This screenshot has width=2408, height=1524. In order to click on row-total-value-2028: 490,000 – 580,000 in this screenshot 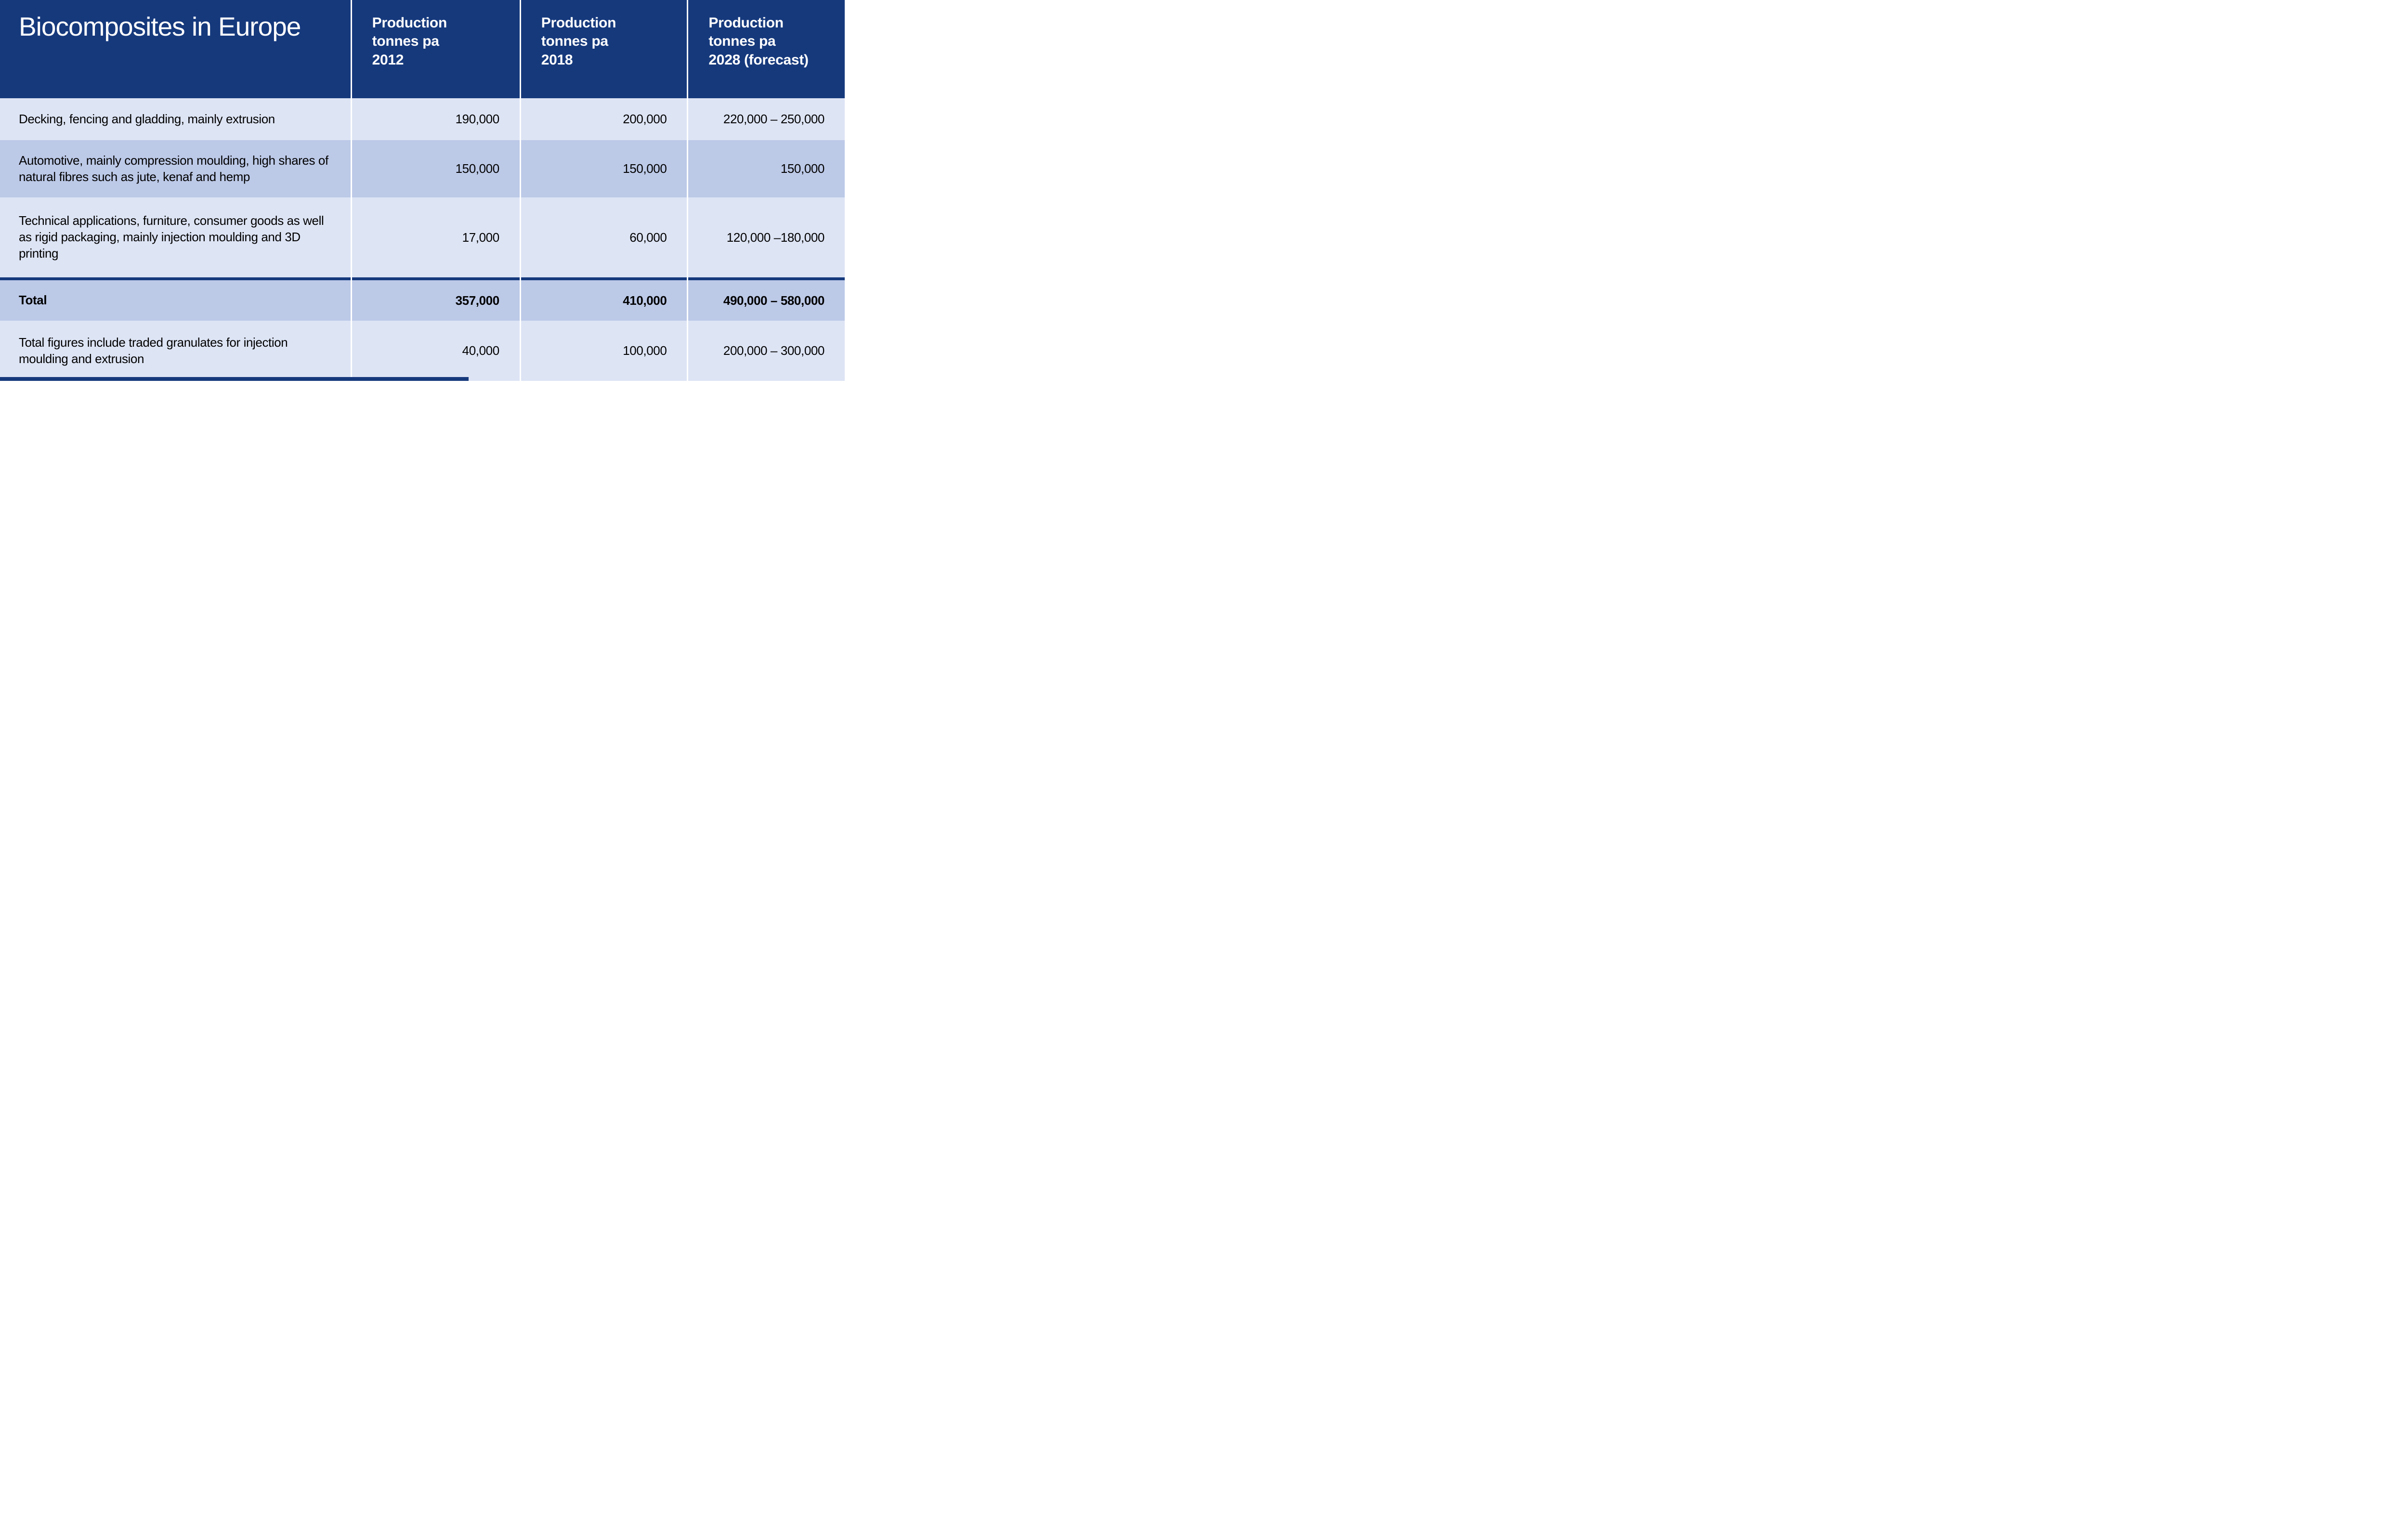, I will do `click(766, 300)`.